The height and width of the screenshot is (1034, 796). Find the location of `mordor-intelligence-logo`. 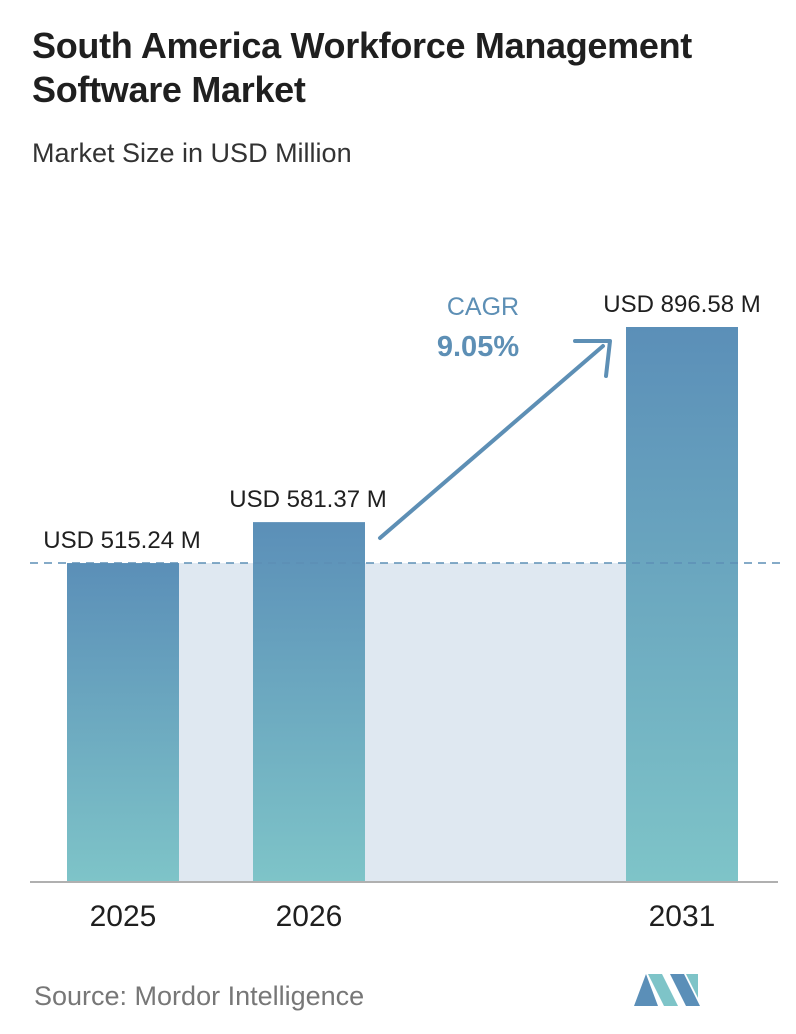

mordor-intelligence-logo is located at coordinates (667, 990).